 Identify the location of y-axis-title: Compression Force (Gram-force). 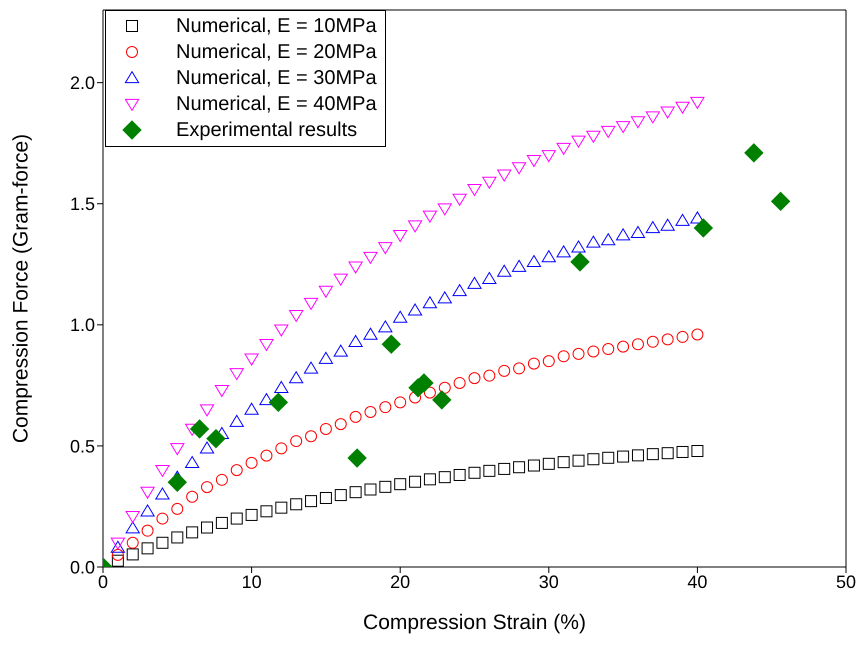
(20, 289).